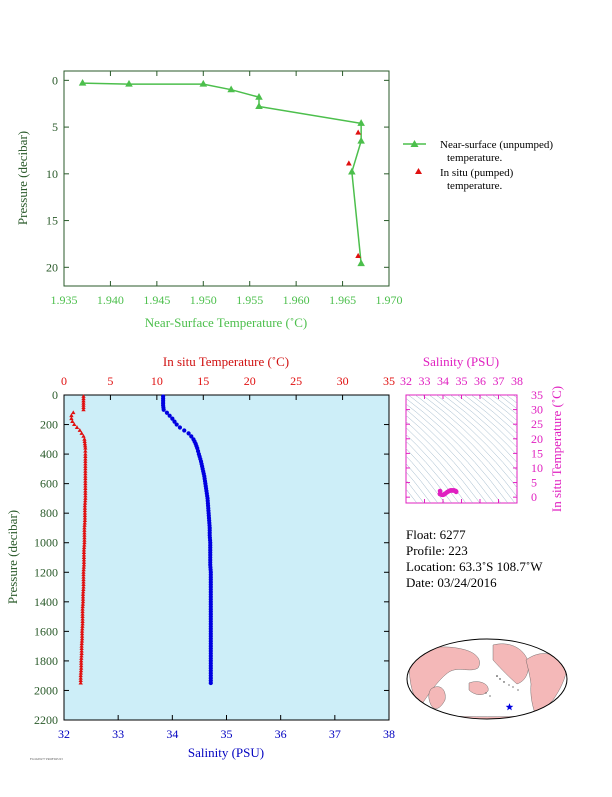 This screenshot has height=797, width=612. Describe the element at coordinates (451, 582) in the screenshot. I see `profile-date: Date: 03/24/2016` at that location.